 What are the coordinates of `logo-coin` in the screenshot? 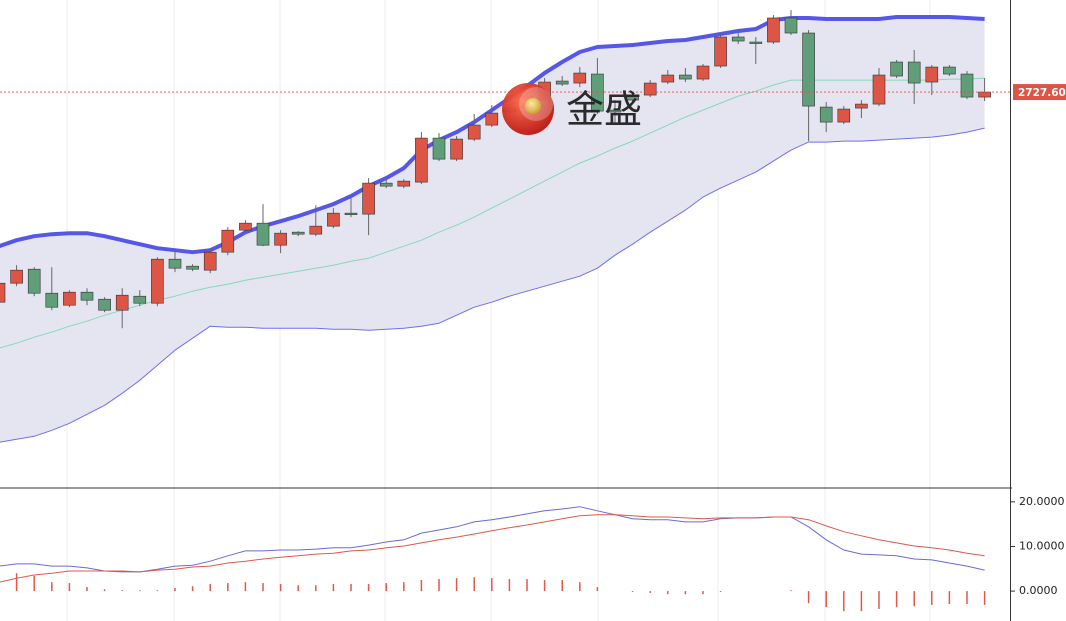 It's located at (533, 106).